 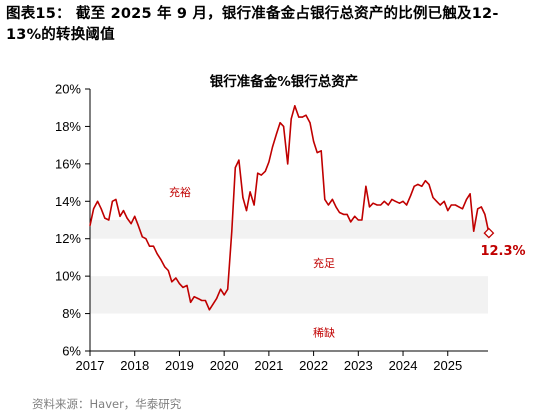 I want to click on y-tick-label: 6%, so click(x=71, y=351).